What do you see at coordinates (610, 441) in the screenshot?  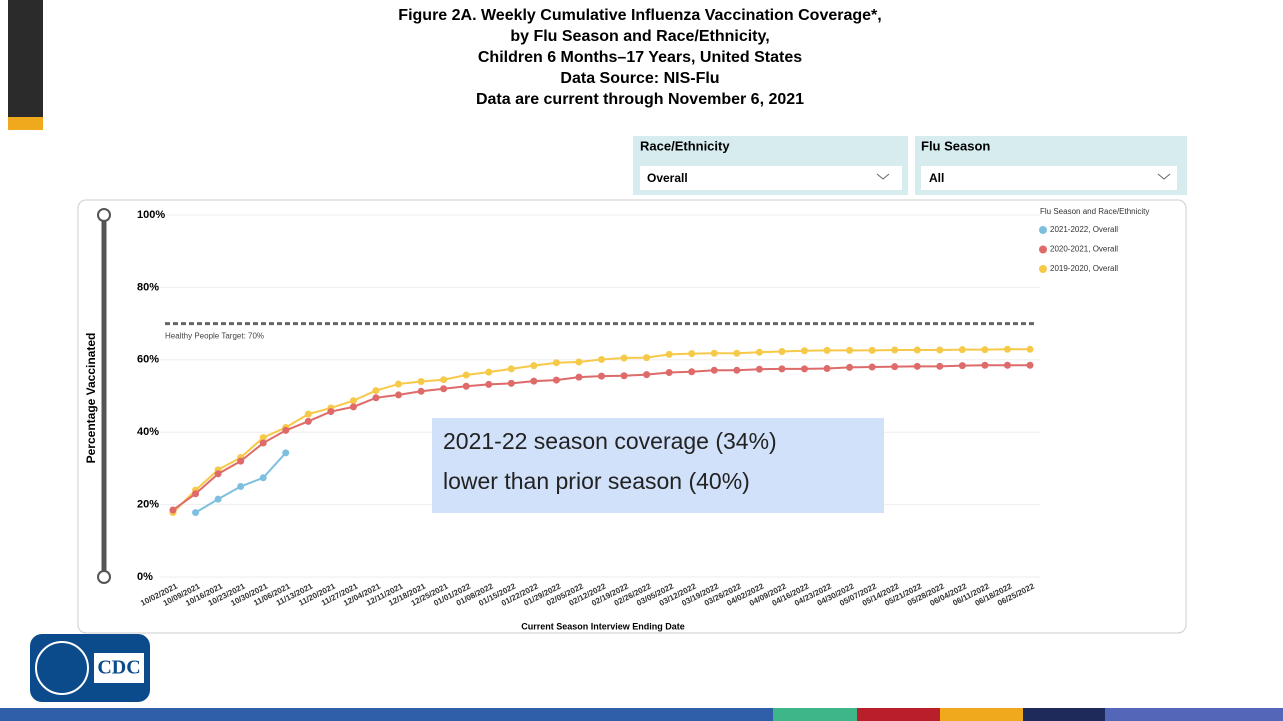 I see `annotation-text: 2021-22 season coverage (34%)` at bounding box center [610, 441].